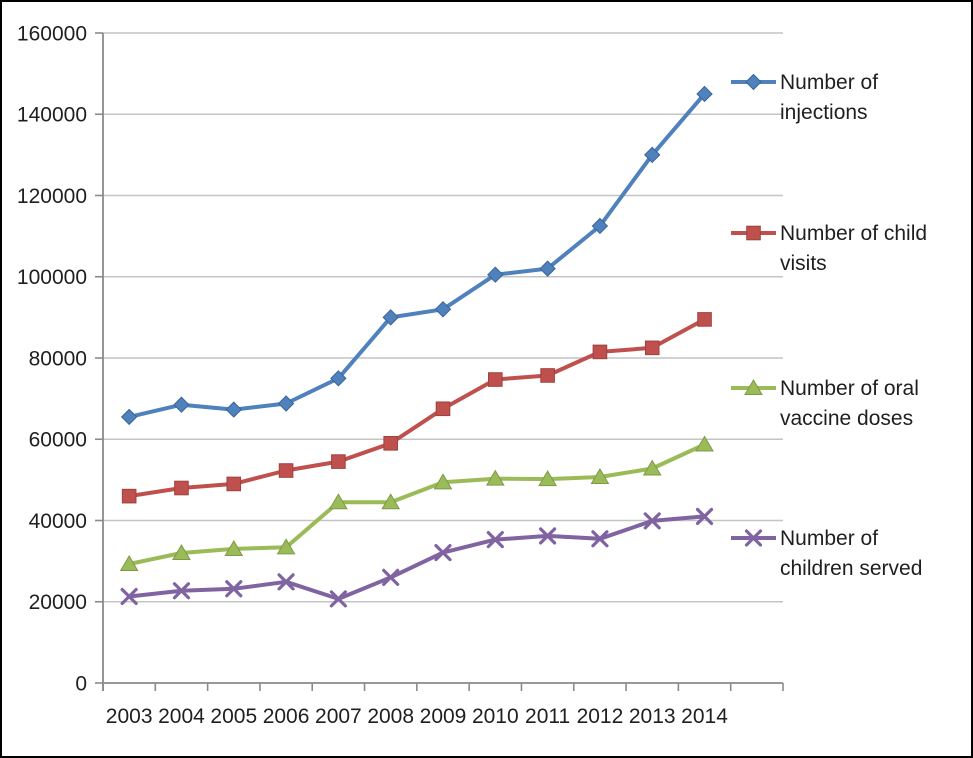 This screenshot has width=973, height=758. I want to click on data-point-injections-2012, so click(600, 226).